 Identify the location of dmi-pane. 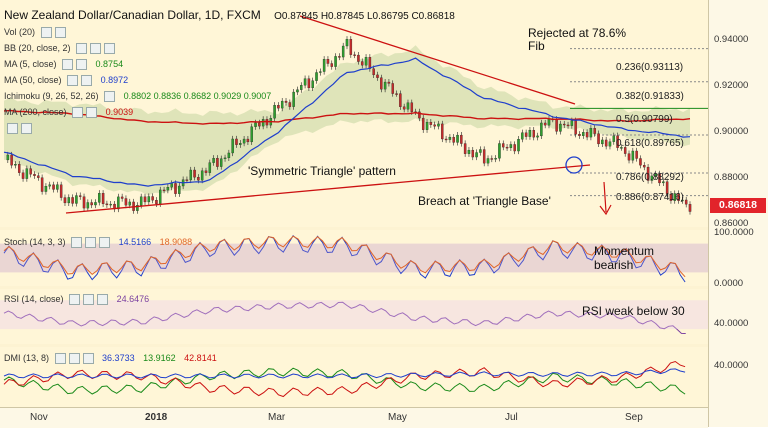
(354, 377).